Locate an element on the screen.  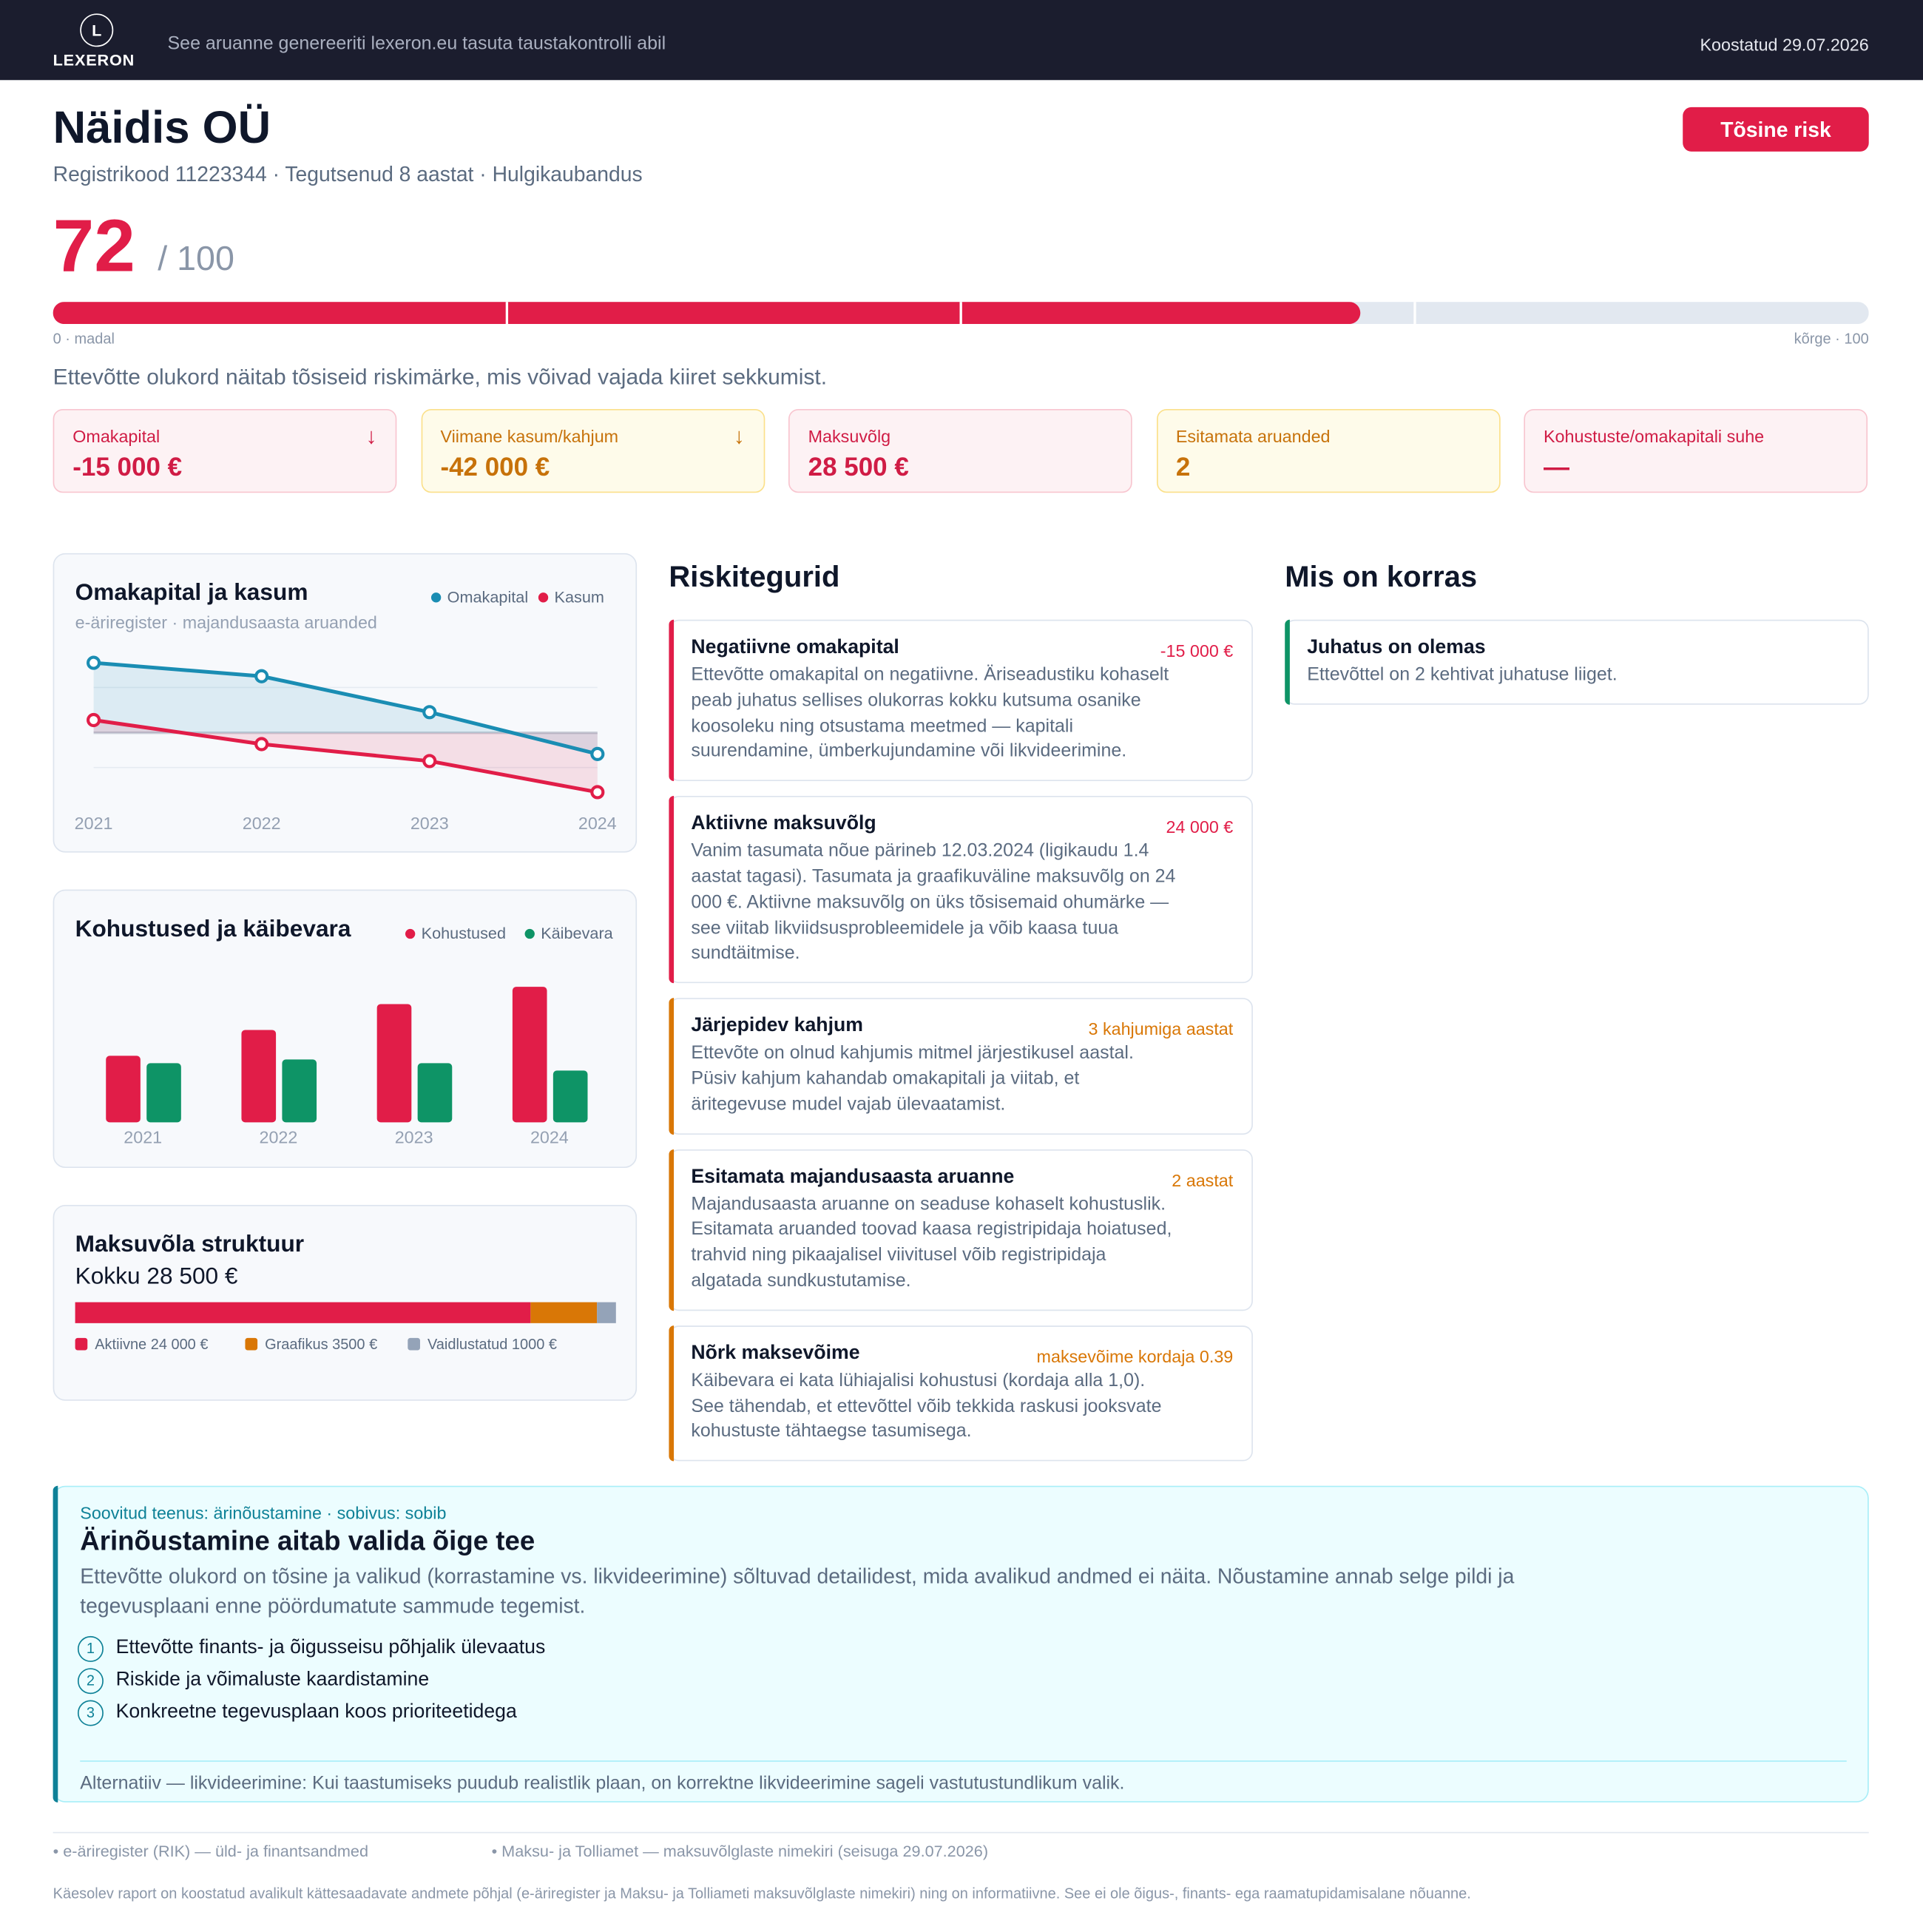
risk-tag: maksevõime kordaja 0.39 is located at coordinates (1135, 1356).